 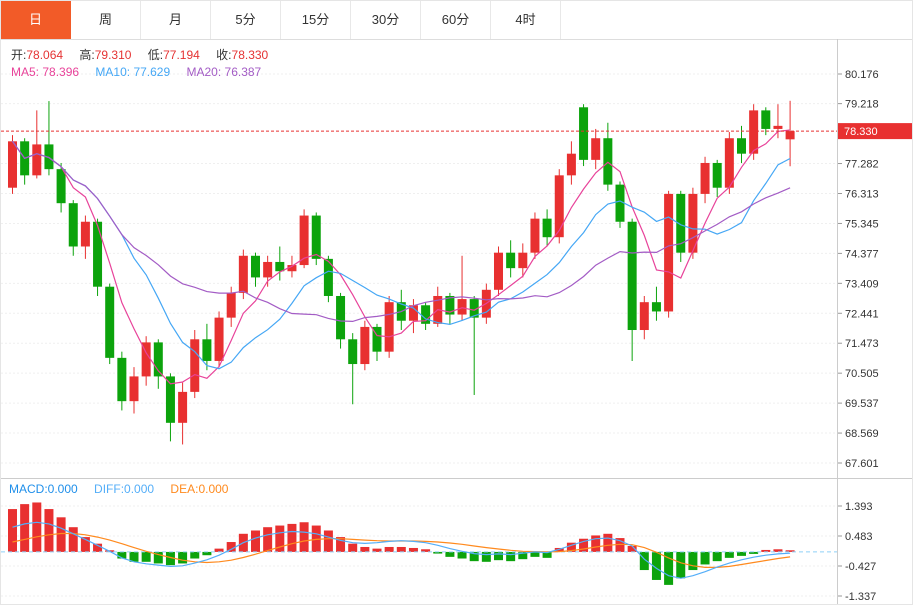 I want to click on high-label: 高:, so click(x=87, y=55).